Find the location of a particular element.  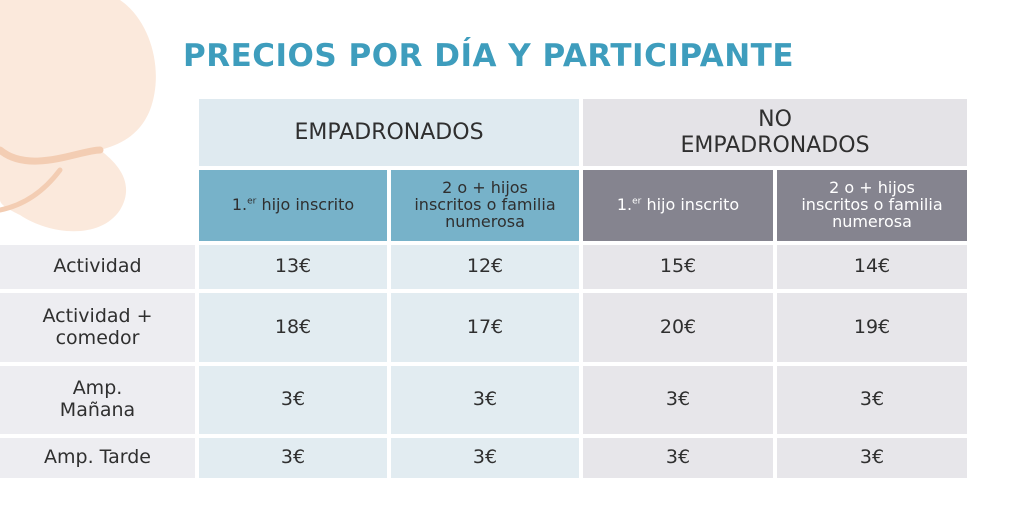

price-cell: 15€ is located at coordinates (678, 267).